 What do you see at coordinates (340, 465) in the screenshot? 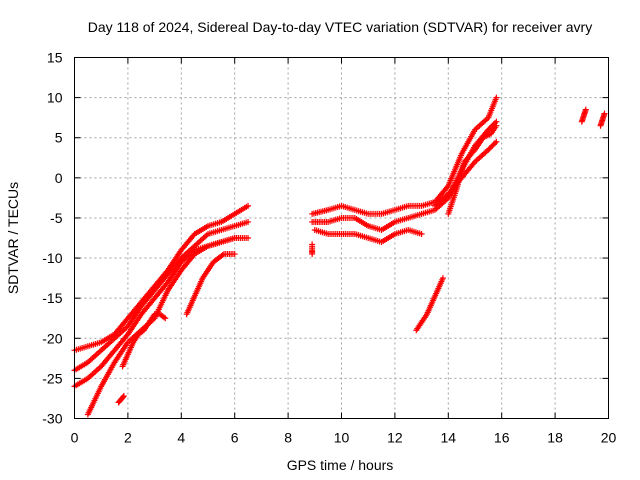
I see `x-axis-label: GPS time / hours` at bounding box center [340, 465].